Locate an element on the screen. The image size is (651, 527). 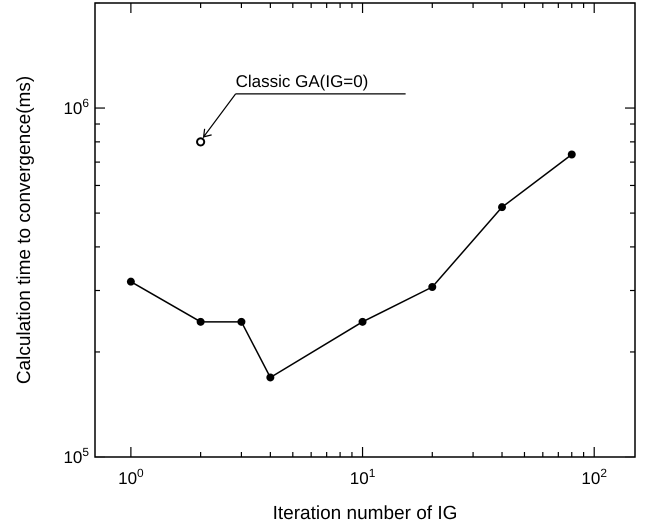
y-tick-label: 10$^{6}$ is located at coordinates (76, 107).